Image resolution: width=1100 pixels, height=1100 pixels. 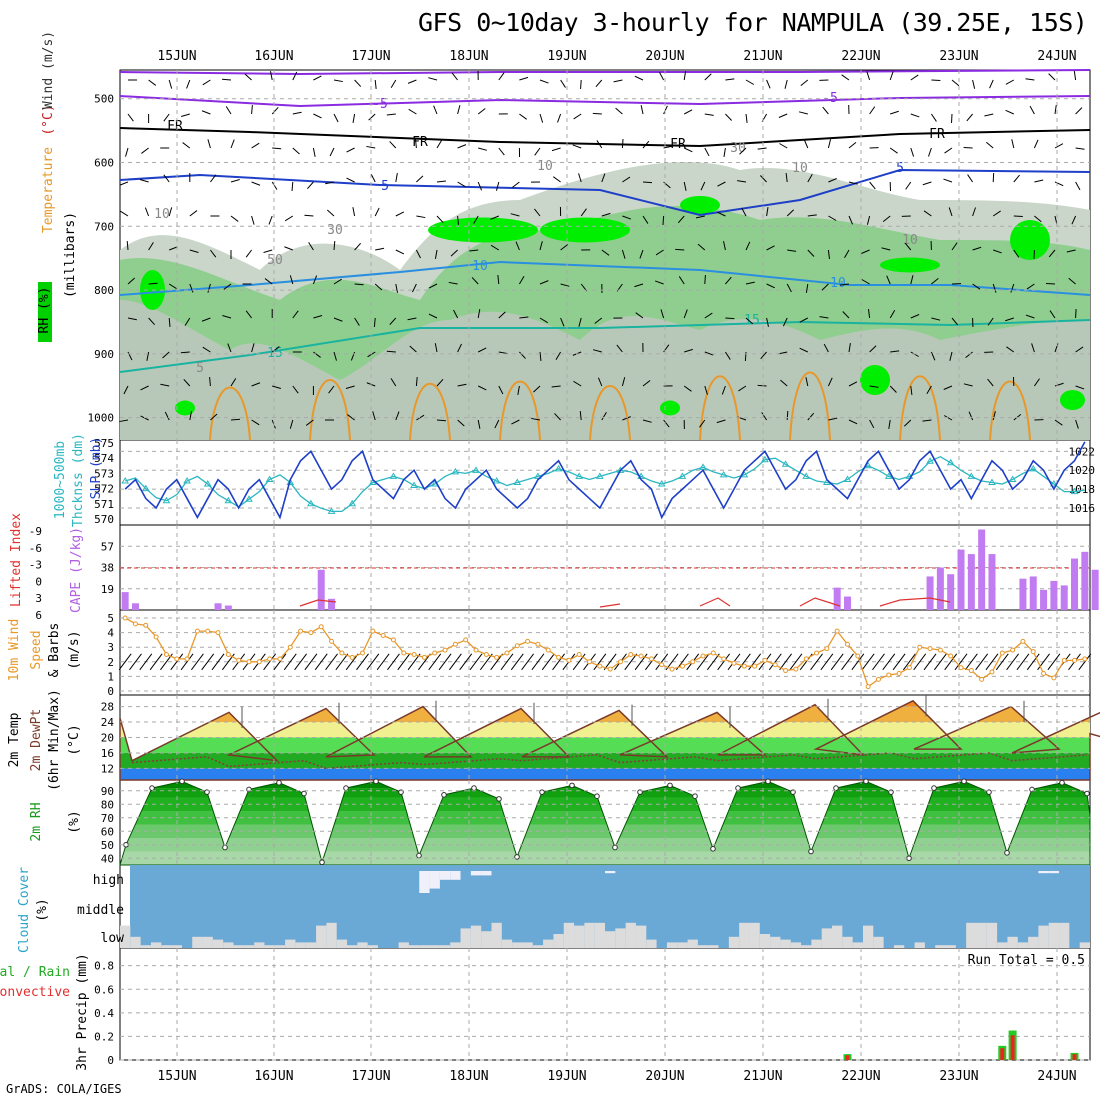 I want to click on date-bottom-23JUN: 23JUN, so click(x=958, y=1076).